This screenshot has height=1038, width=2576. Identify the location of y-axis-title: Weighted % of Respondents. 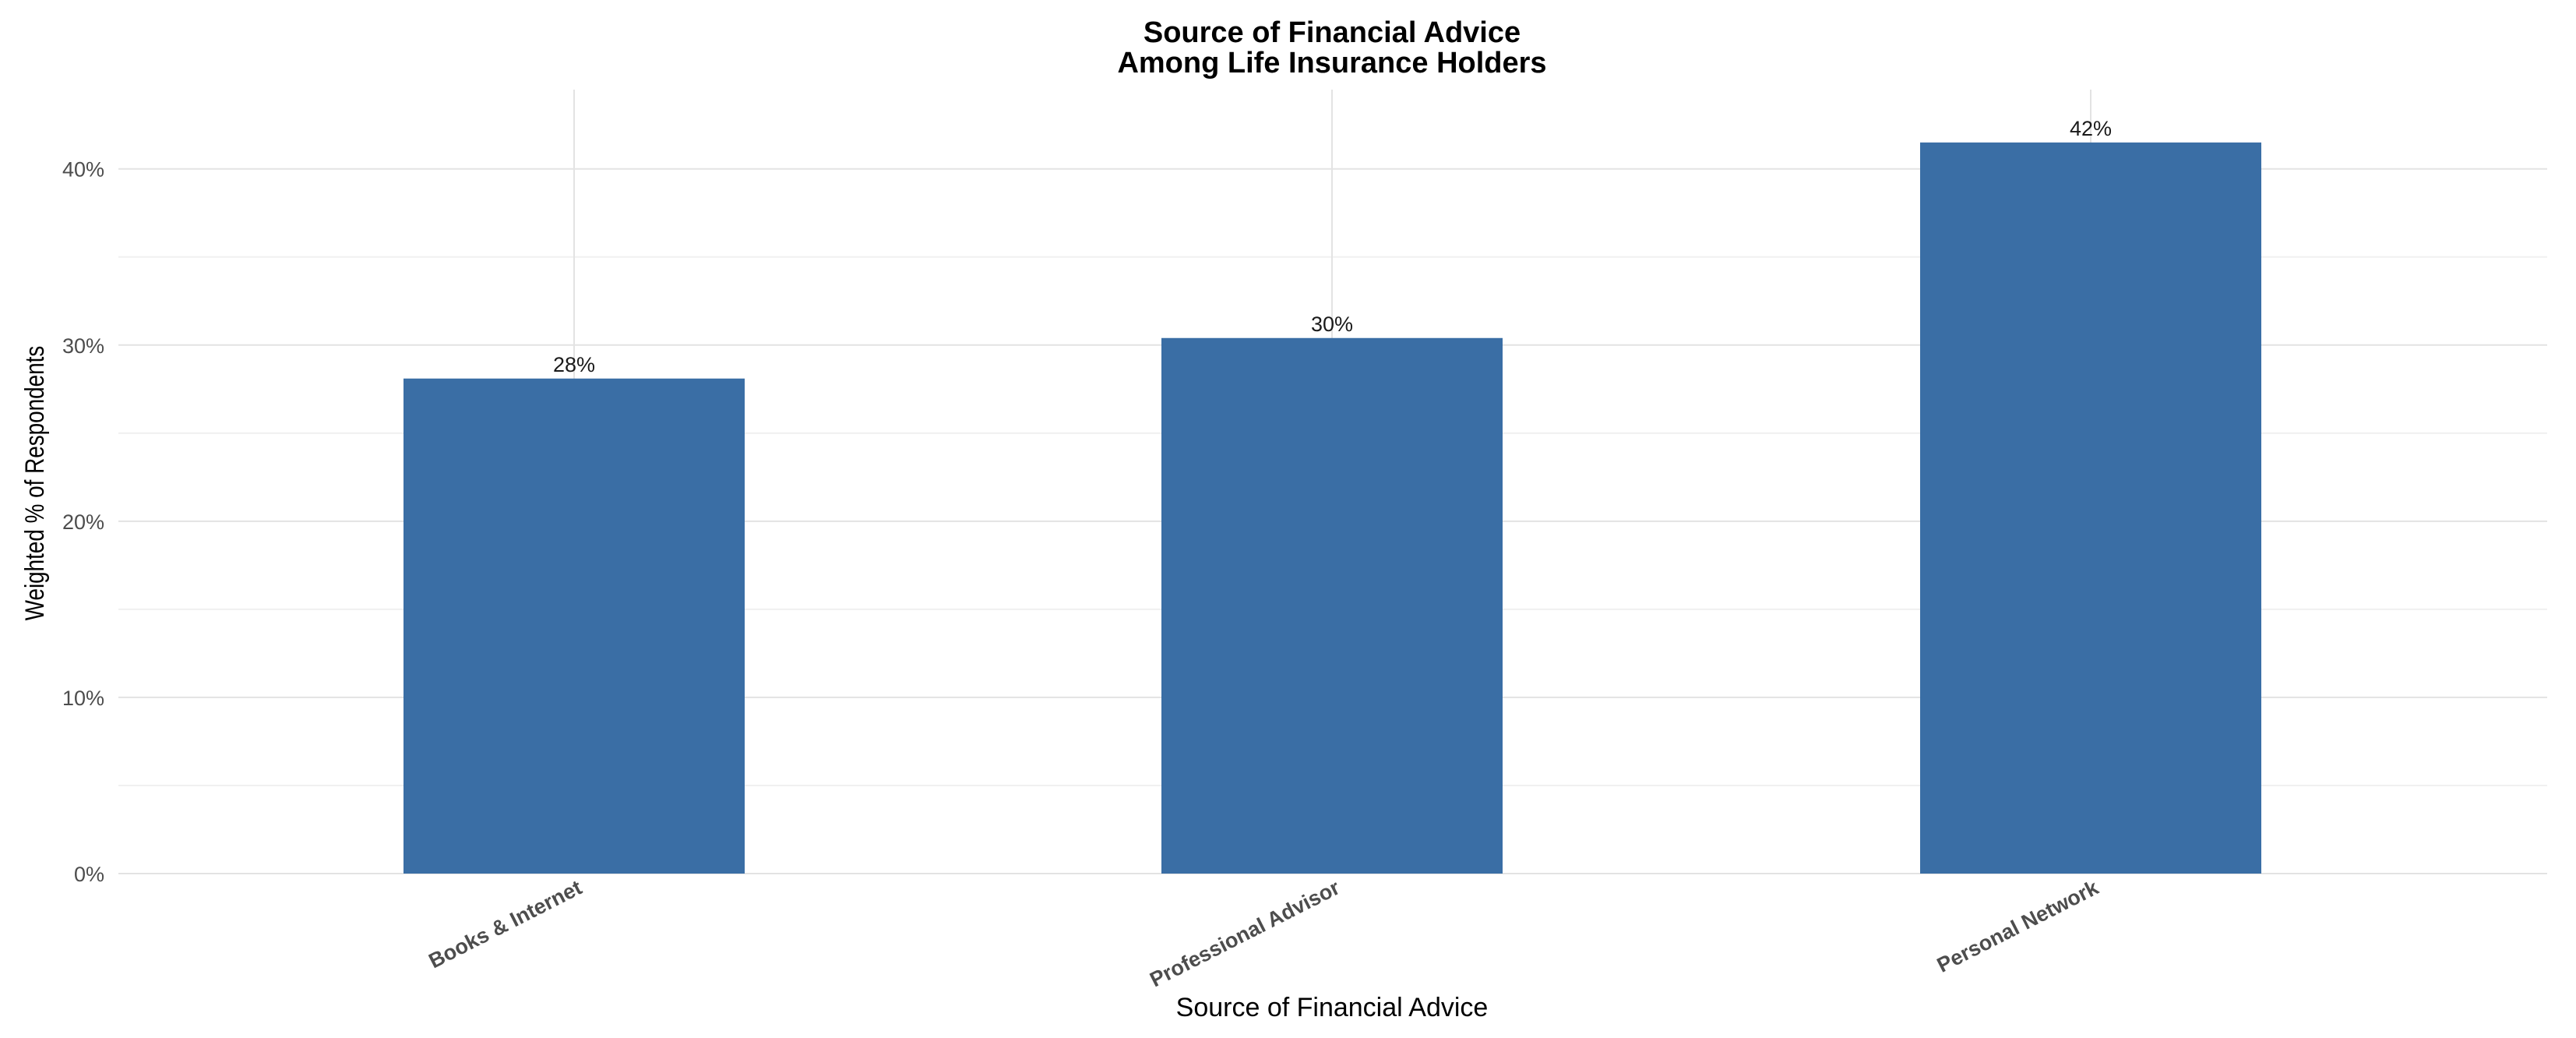
(34, 483).